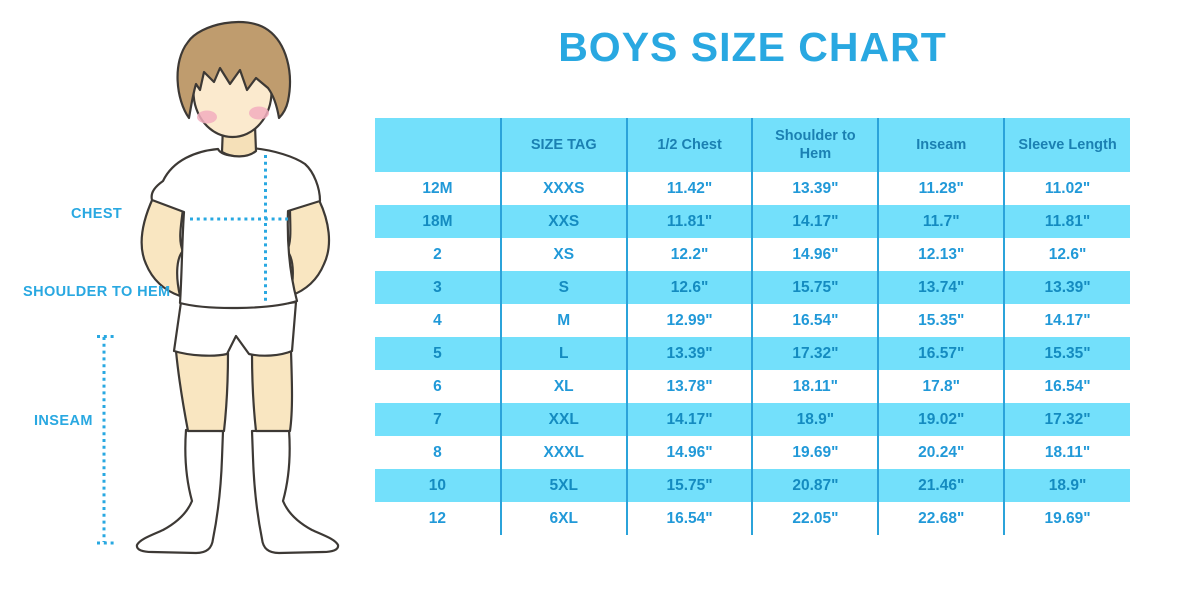 Image resolution: width=1200 pixels, height=600 pixels. What do you see at coordinates (816, 518) in the screenshot?
I see `table-cell: 22.05"` at bounding box center [816, 518].